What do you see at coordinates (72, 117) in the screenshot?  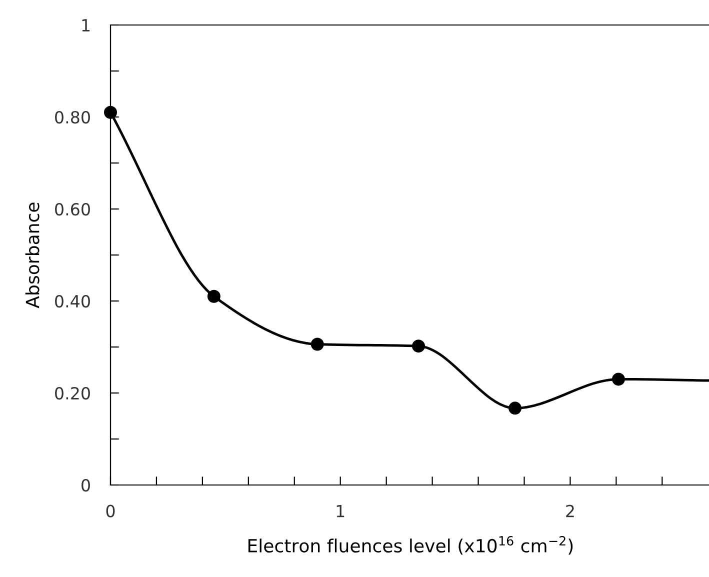 I see `y-tick-label: 0.80` at bounding box center [72, 117].